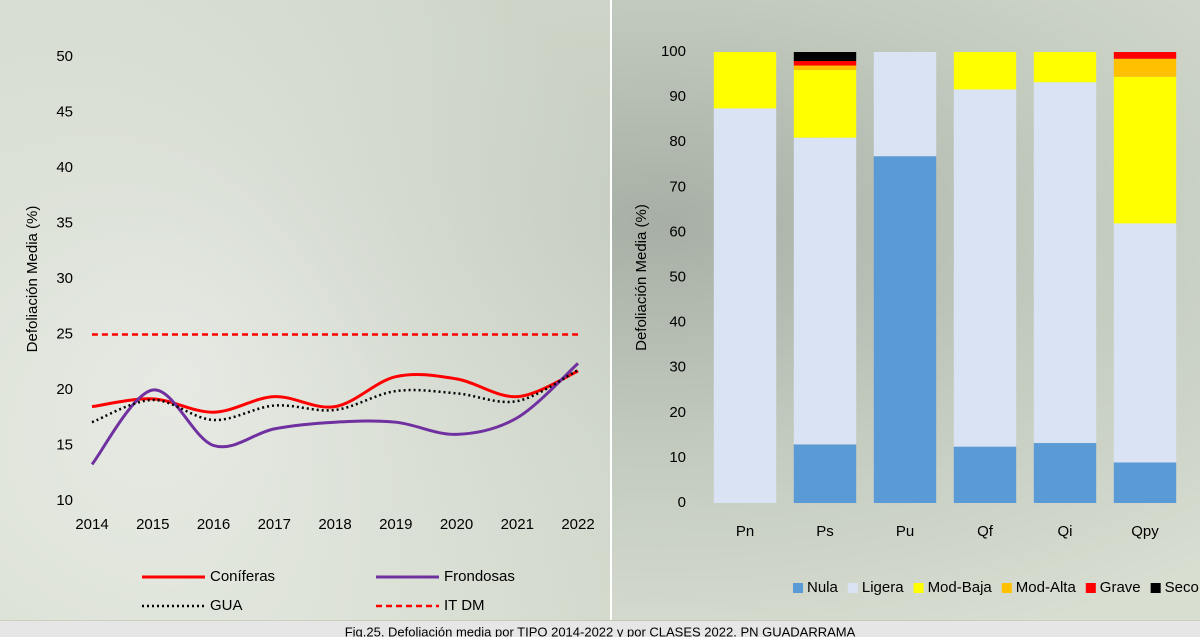 This screenshot has height=637, width=1200. Describe the element at coordinates (577, 524) in the screenshot. I see `x-tick-label: 2022` at that location.